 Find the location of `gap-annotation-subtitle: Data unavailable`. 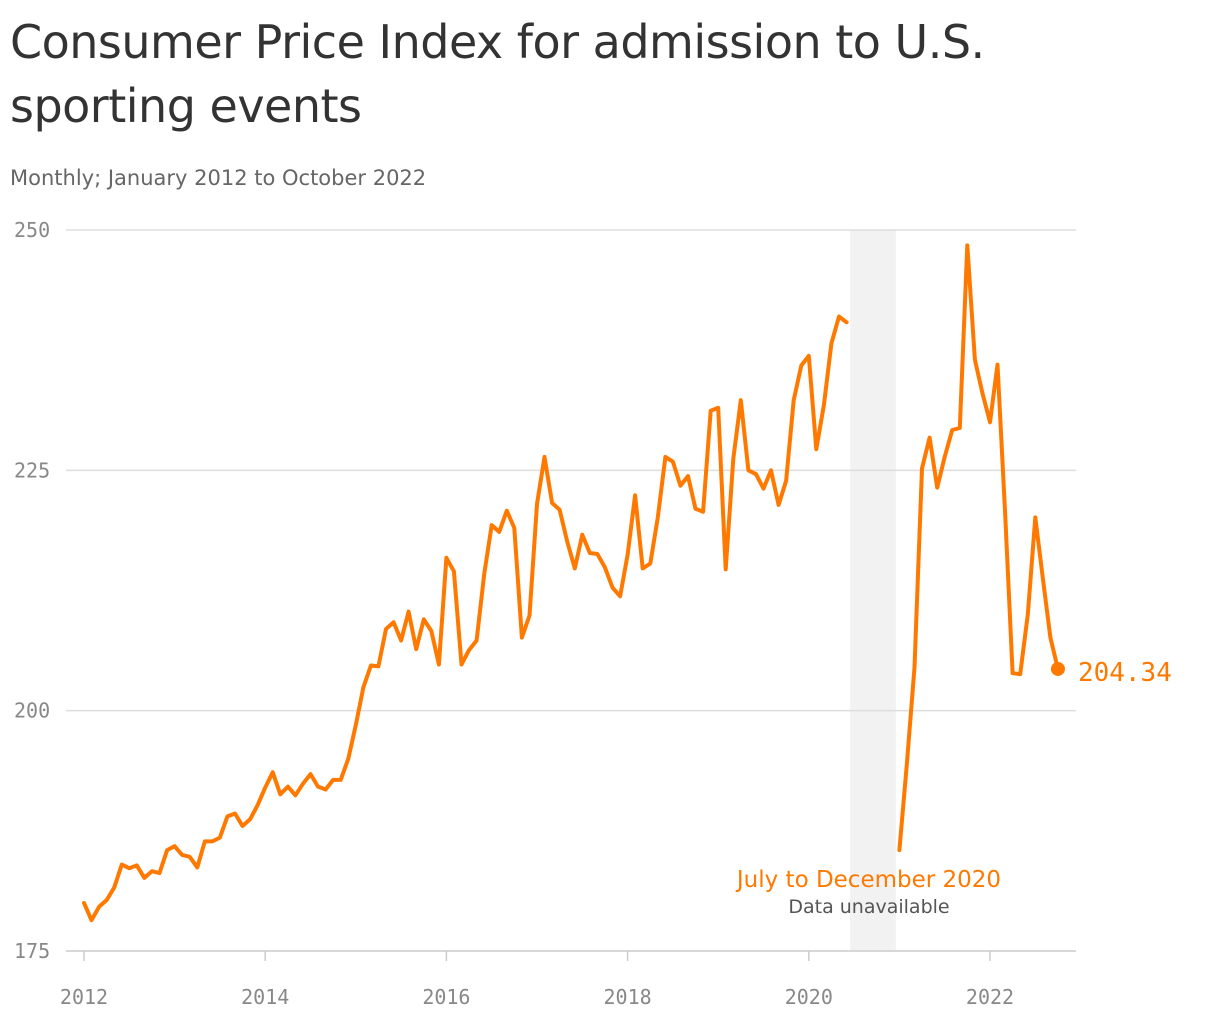

gap-annotation-subtitle: Data unavailable is located at coordinates (868, 907).